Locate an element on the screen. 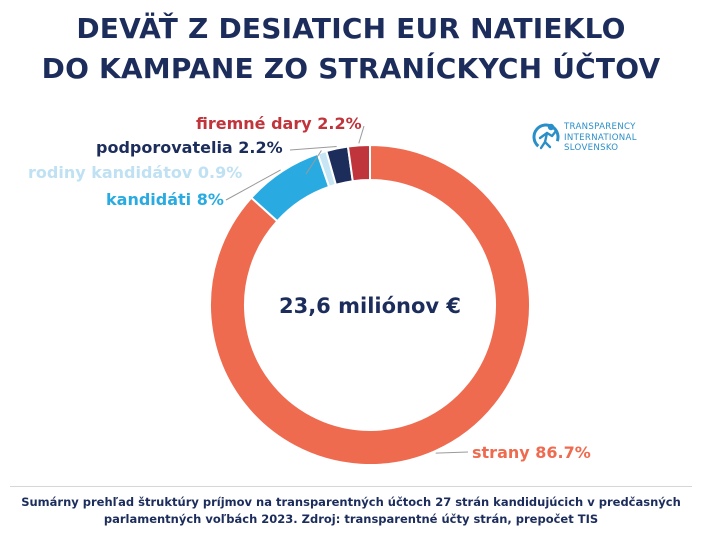  label-strany: strany 86.7% is located at coordinates (531, 452).